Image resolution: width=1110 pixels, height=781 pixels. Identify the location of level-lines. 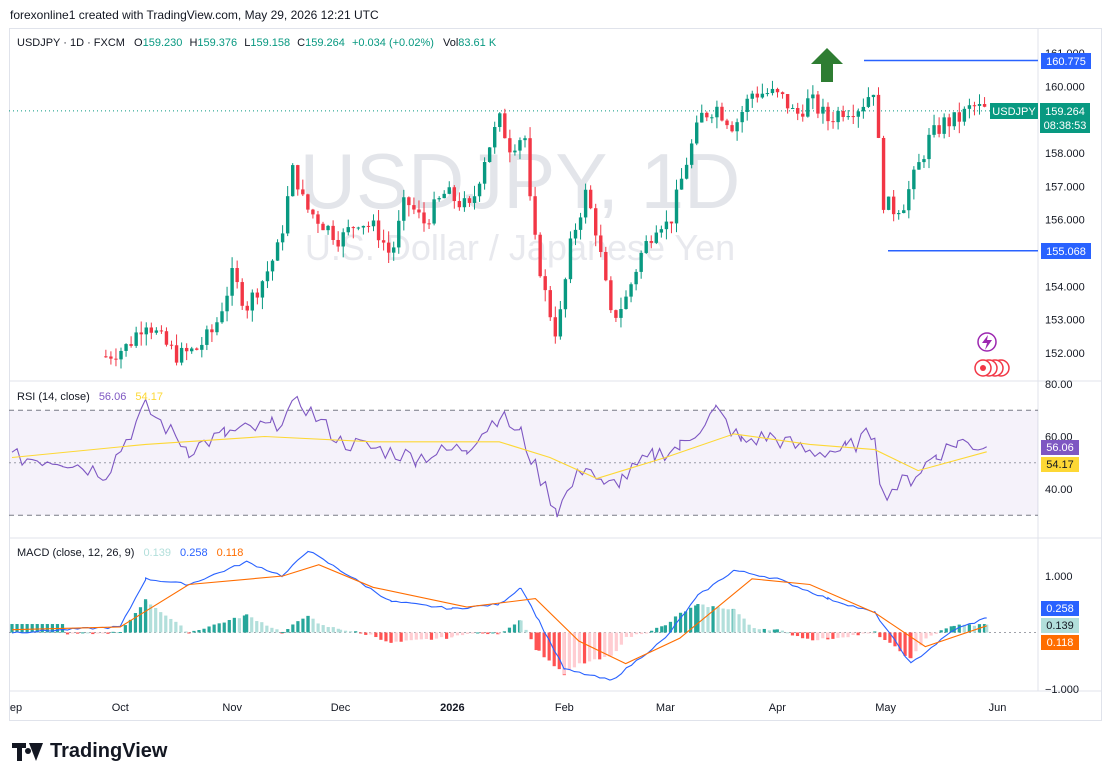
(951, 155).